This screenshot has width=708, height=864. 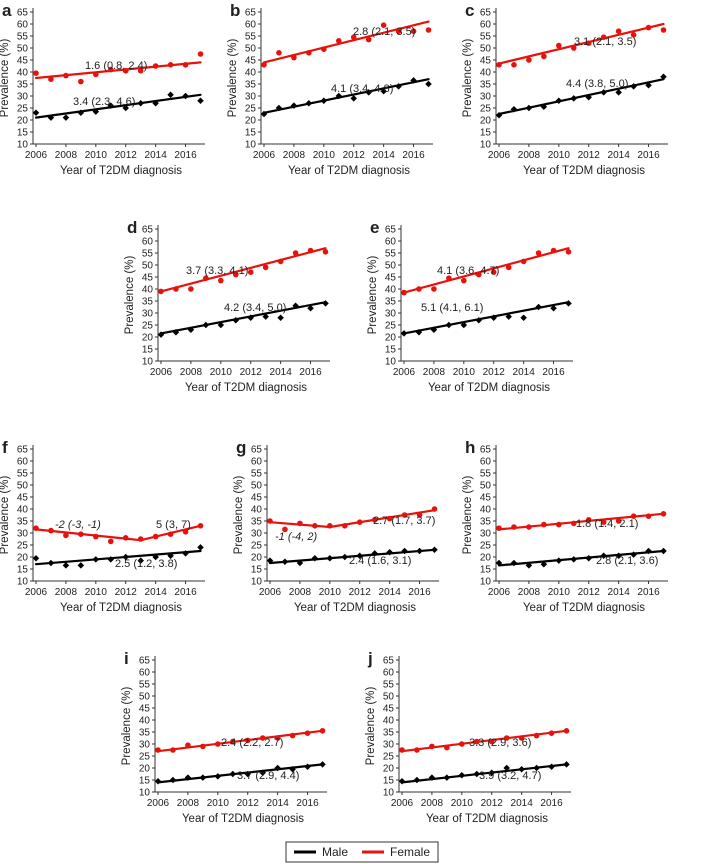 What do you see at coordinates (235, 10) in the screenshot?
I see `panel-letter: b` at bounding box center [235, 10].